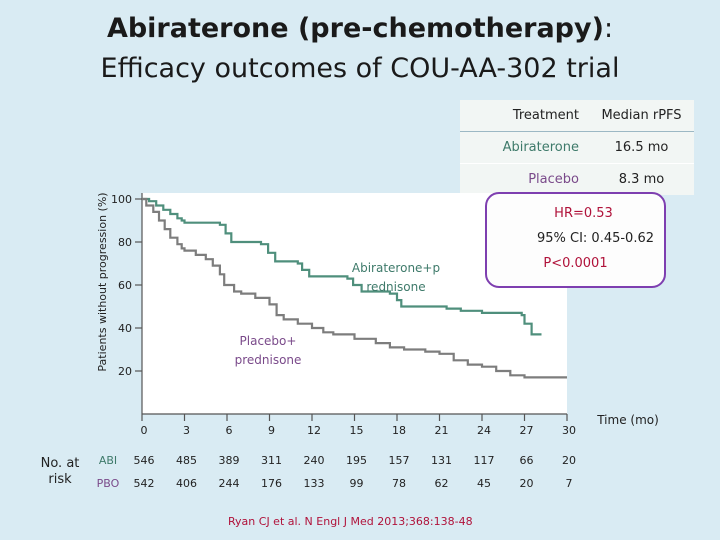  I want to click on risk-count: 157, so click(399, 460).